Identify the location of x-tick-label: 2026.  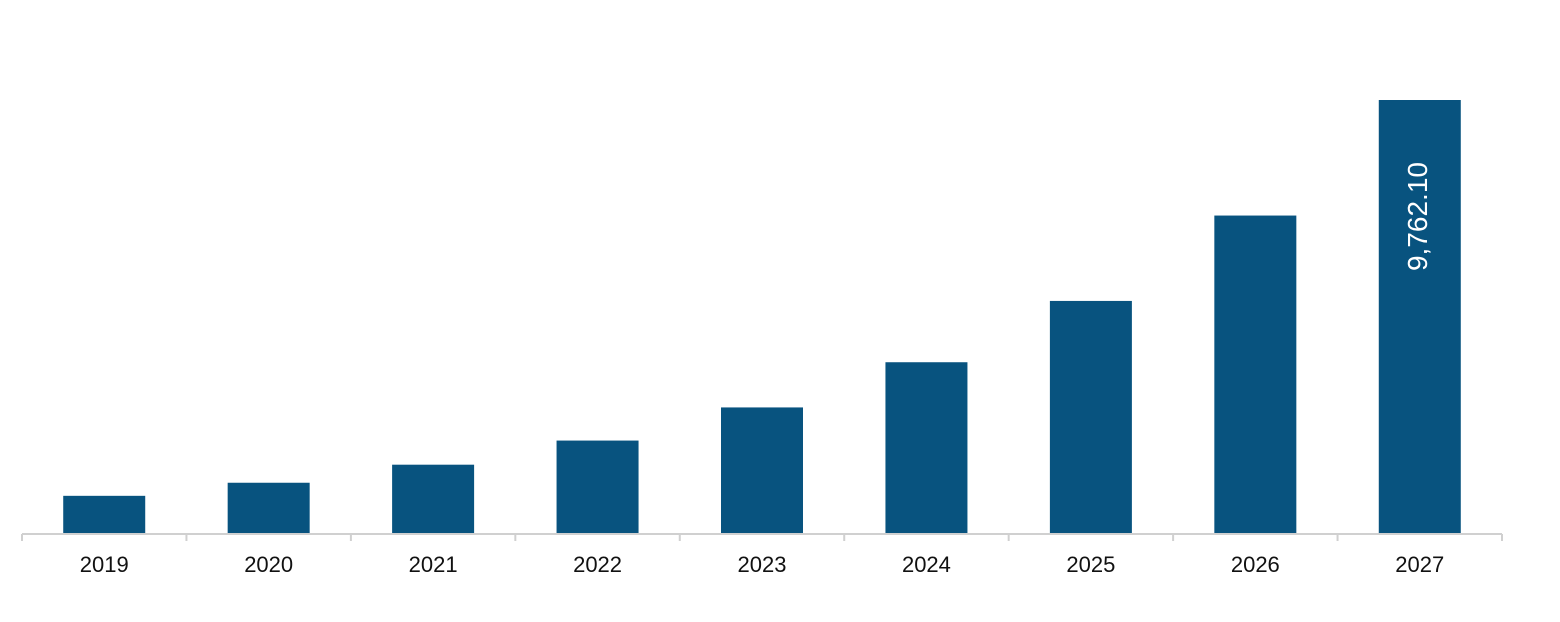
(1255, 564).